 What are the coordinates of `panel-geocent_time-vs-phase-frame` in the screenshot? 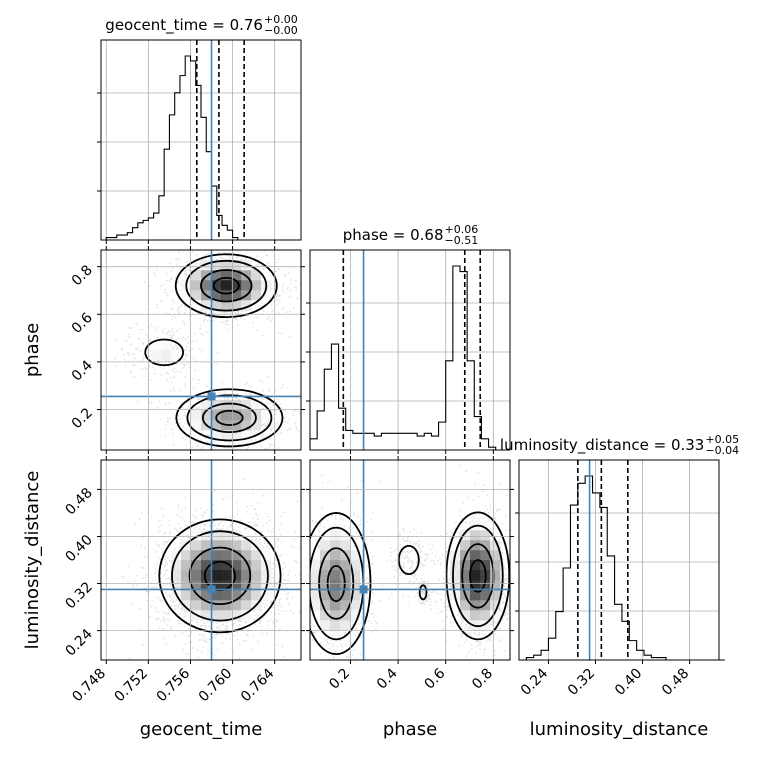 It's located at (201, 350).